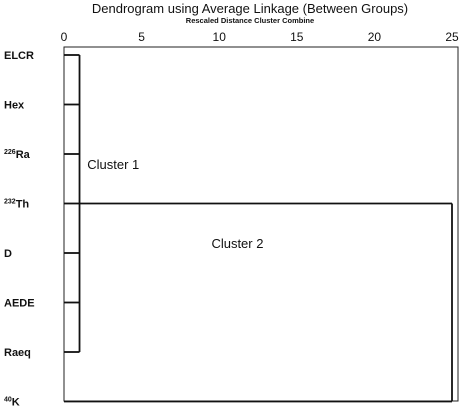  Describe the element at coordinates (375, 37) in the screenshot. I see `x-tick-label: 20` at that location.